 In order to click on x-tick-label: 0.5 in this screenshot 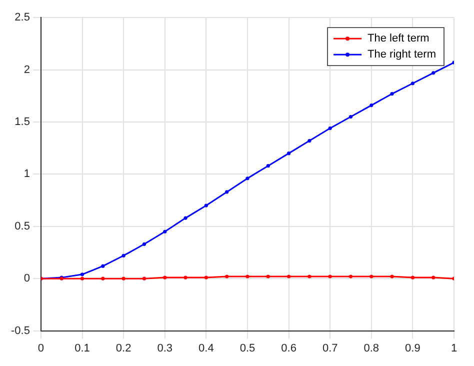, I will do `click(248, 348)`.